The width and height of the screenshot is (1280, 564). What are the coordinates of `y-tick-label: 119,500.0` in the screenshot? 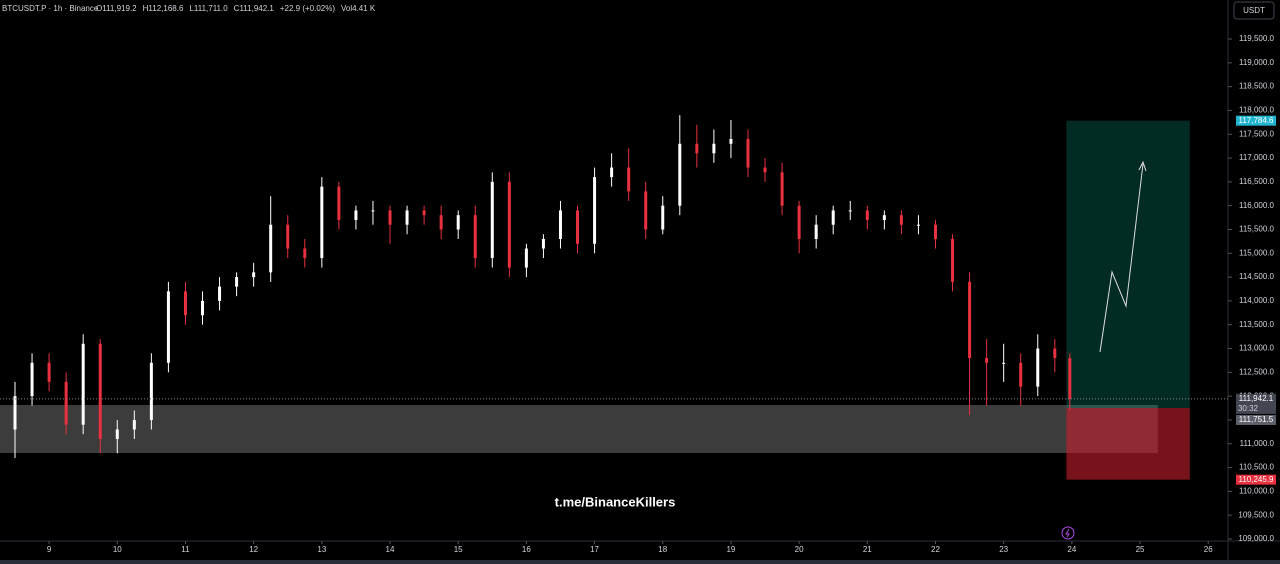 It's located at (1257, 38).